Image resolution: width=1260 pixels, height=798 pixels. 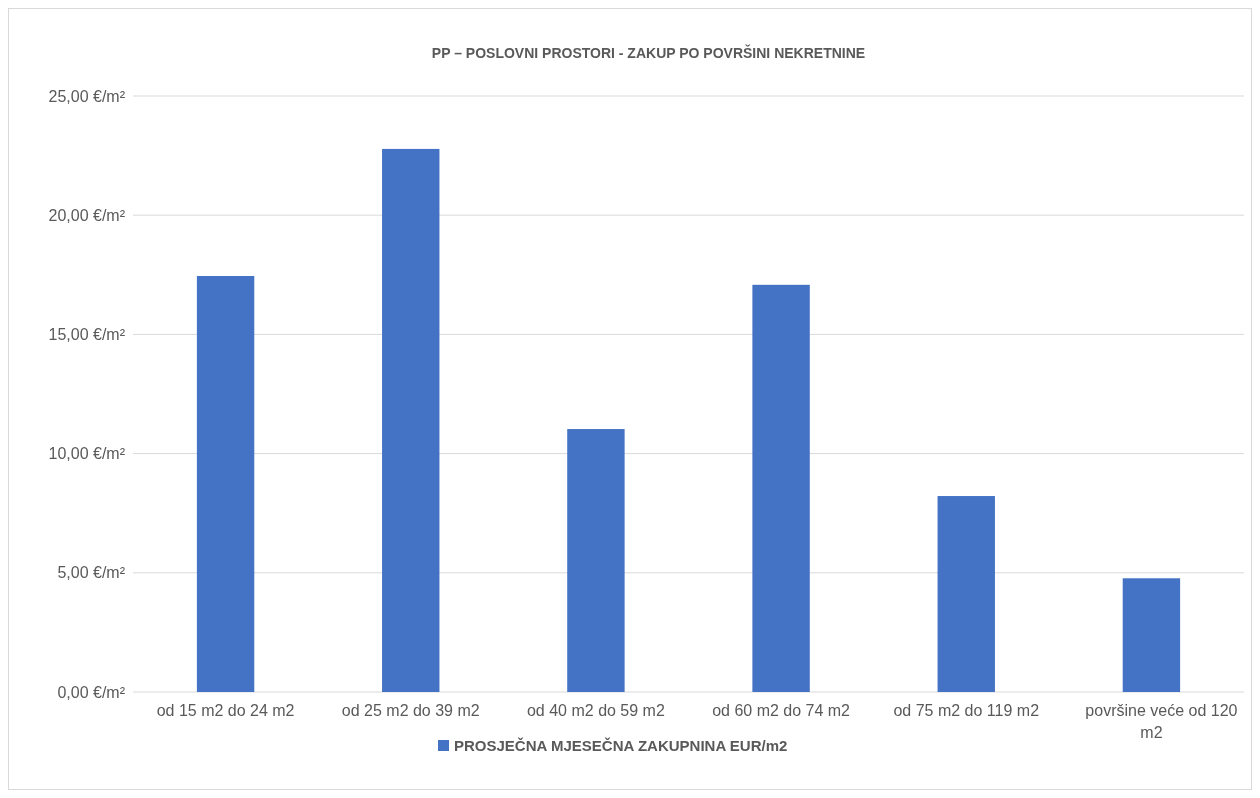 What do you see at coordinates (1161, 721) in the screenshot?
I see `x-tick-label: površine veće od 120 m2` at bounding box center [1161, 721].